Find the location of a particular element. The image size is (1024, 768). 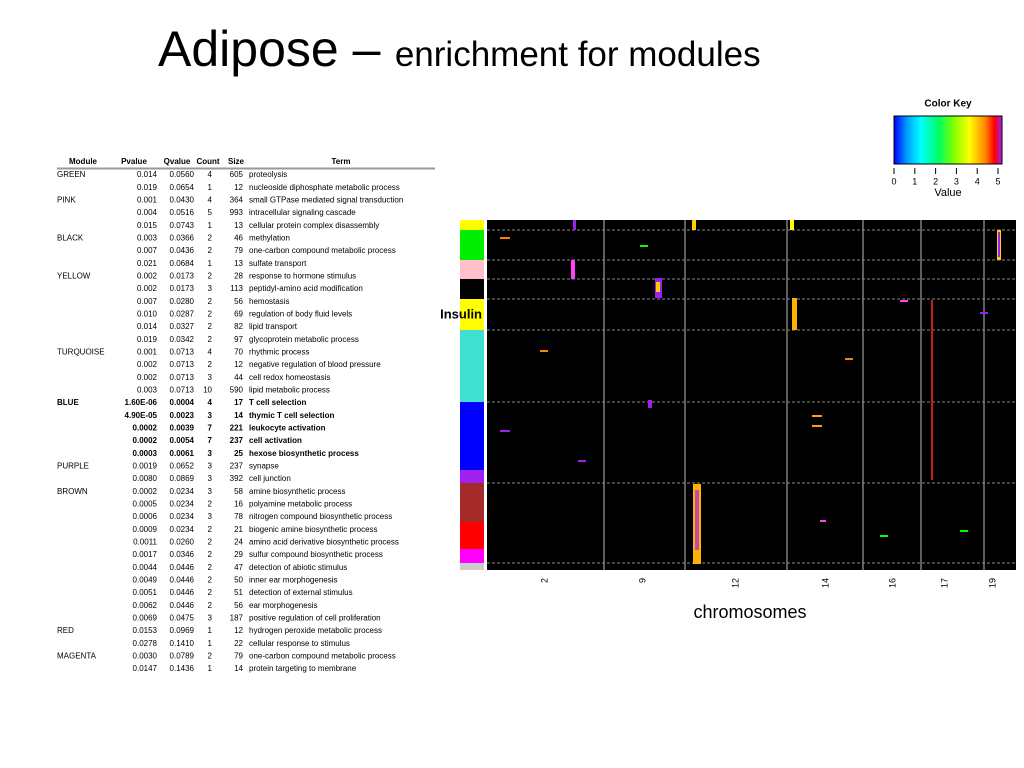

table-cell: PINK is located at coordinates (66, 199).